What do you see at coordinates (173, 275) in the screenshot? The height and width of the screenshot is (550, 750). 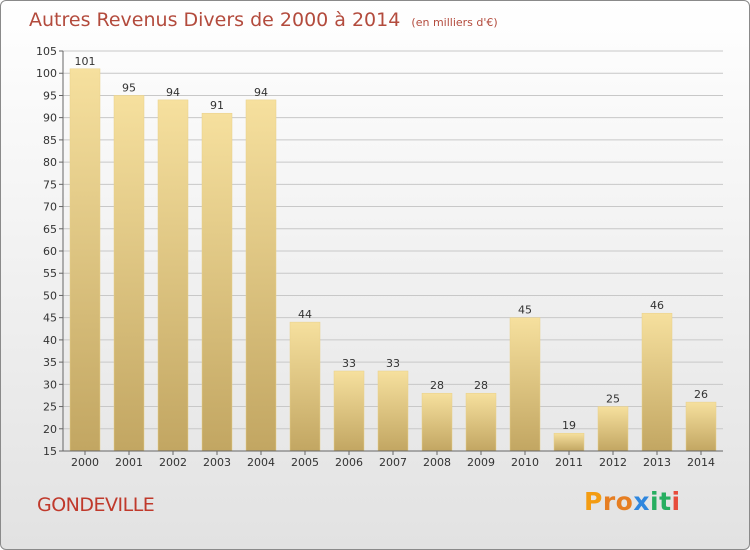 I see `bar-2002` at bounding box center [173, 275].